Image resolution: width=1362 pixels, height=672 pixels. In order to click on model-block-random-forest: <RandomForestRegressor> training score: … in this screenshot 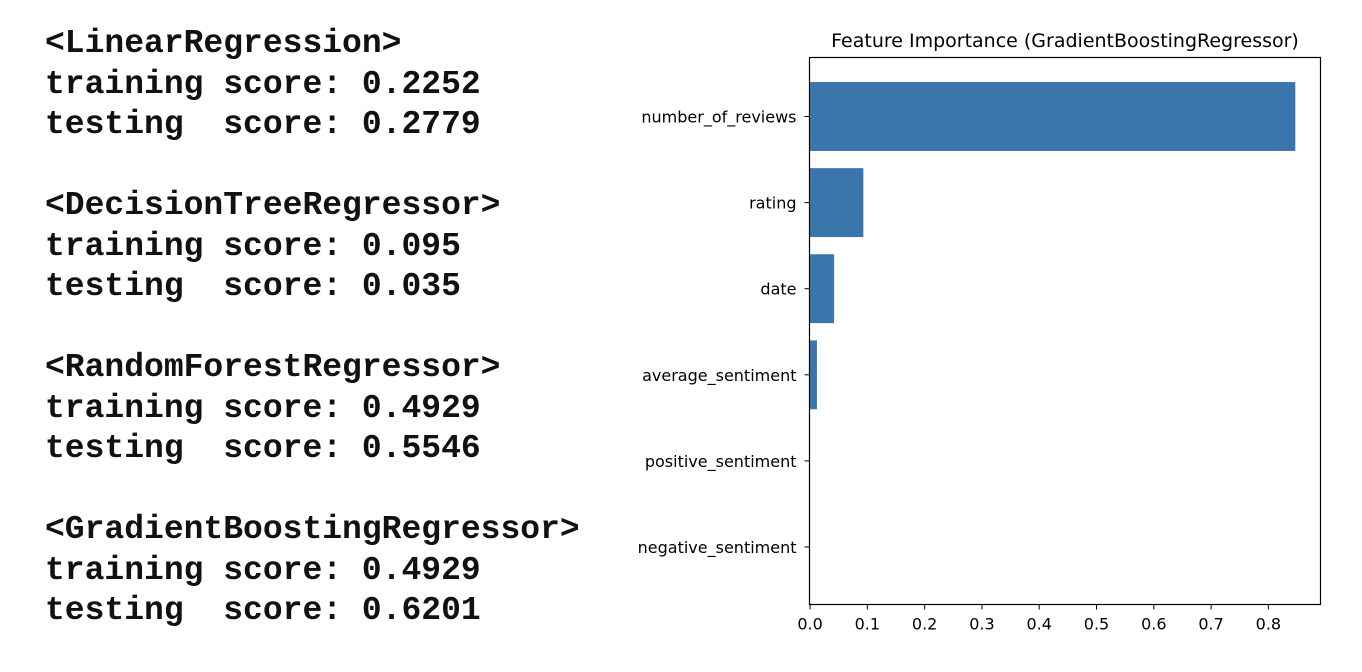, I will do `click(335, 409)`.